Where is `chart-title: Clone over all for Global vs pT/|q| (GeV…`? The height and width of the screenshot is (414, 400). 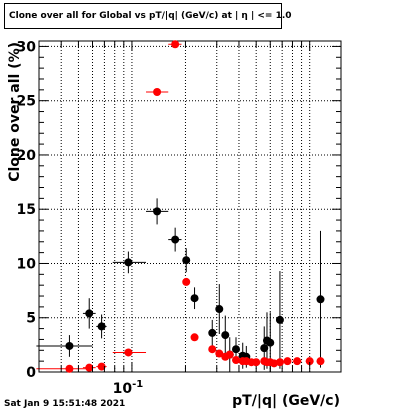
chart-title: Clone over all for Global vs pT/|q| (GeV… is located at coordinates (148, 16).